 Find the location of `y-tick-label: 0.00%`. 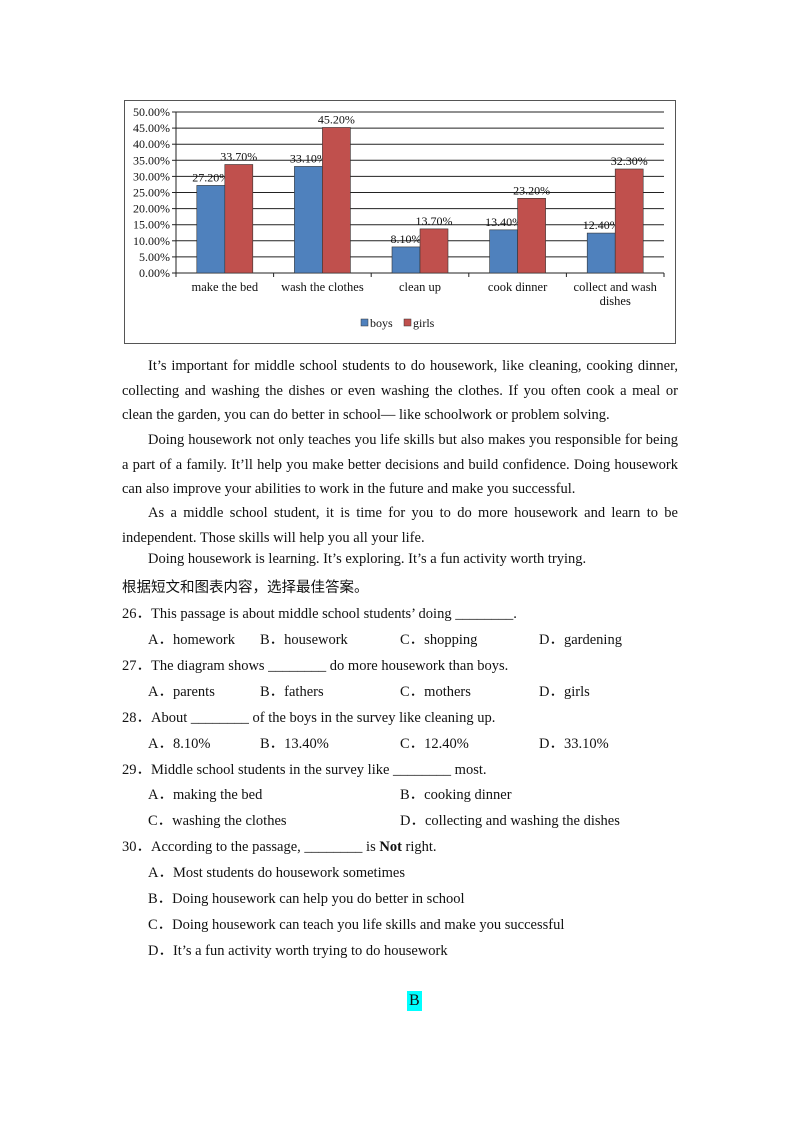

y-tick-label: 0.00% is located at coordinates (154, 273).